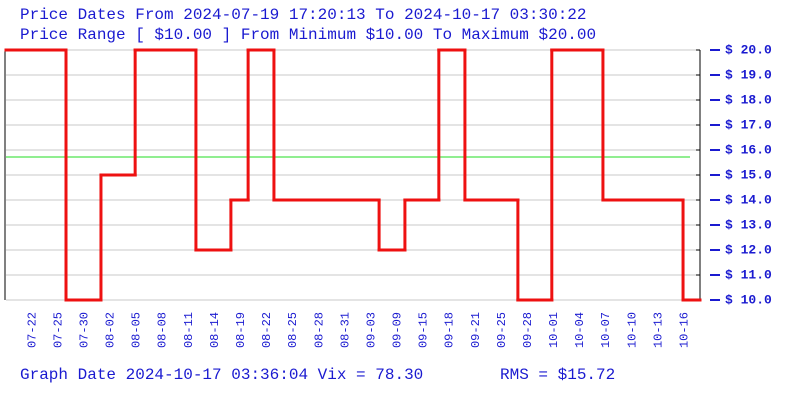 The image size is (800, 400). Describe the element at coordinates (398, 330) in the screenshot. I see `x-tick-label: 09-09` at that location.